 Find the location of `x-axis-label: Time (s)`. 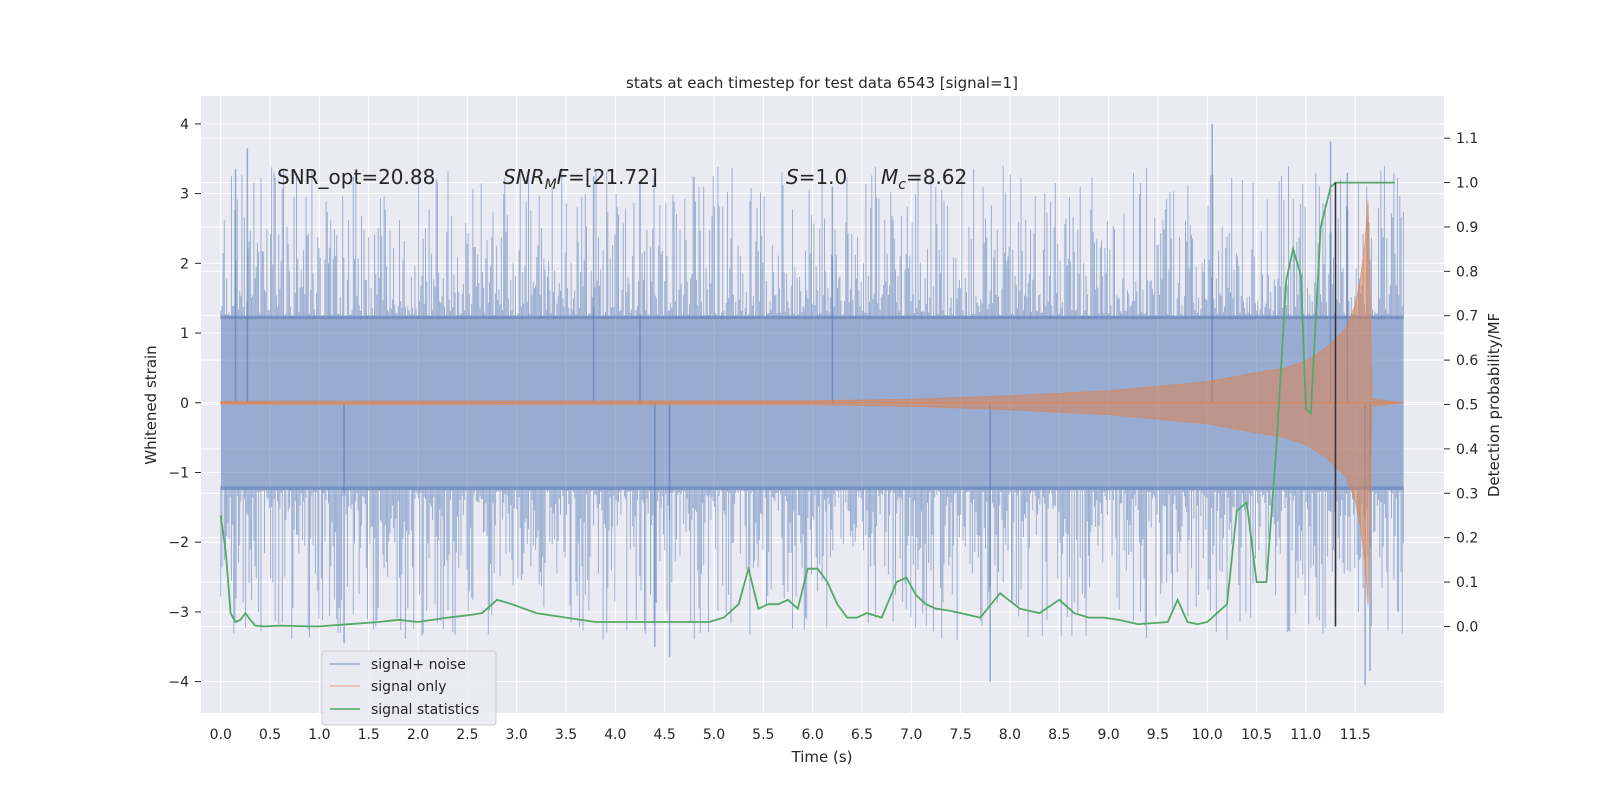

x-axis-label: Time (s) is located at coordinates (822, 757).